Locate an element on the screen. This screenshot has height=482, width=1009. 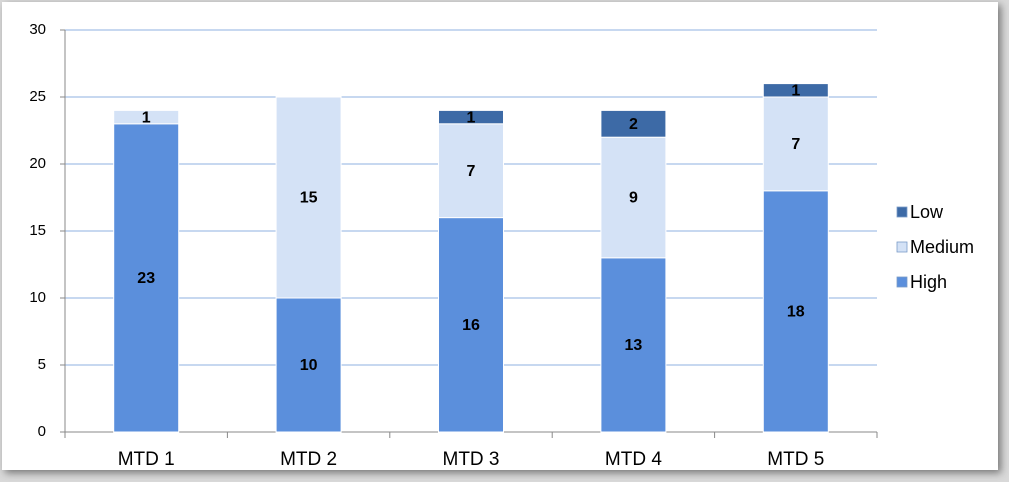
data-label: 10 is located at coordinates (309, 365).